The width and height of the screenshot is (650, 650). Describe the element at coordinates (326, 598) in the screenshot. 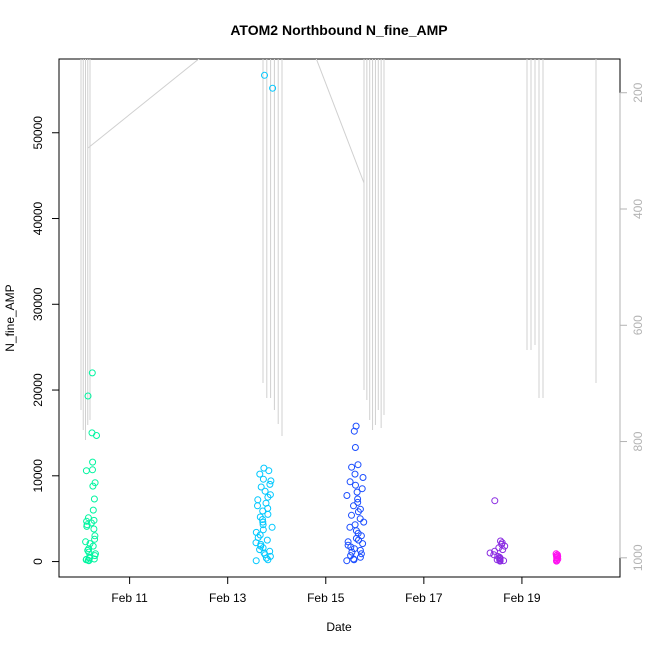

I see `x-tick-label: Feb 15` at that location.